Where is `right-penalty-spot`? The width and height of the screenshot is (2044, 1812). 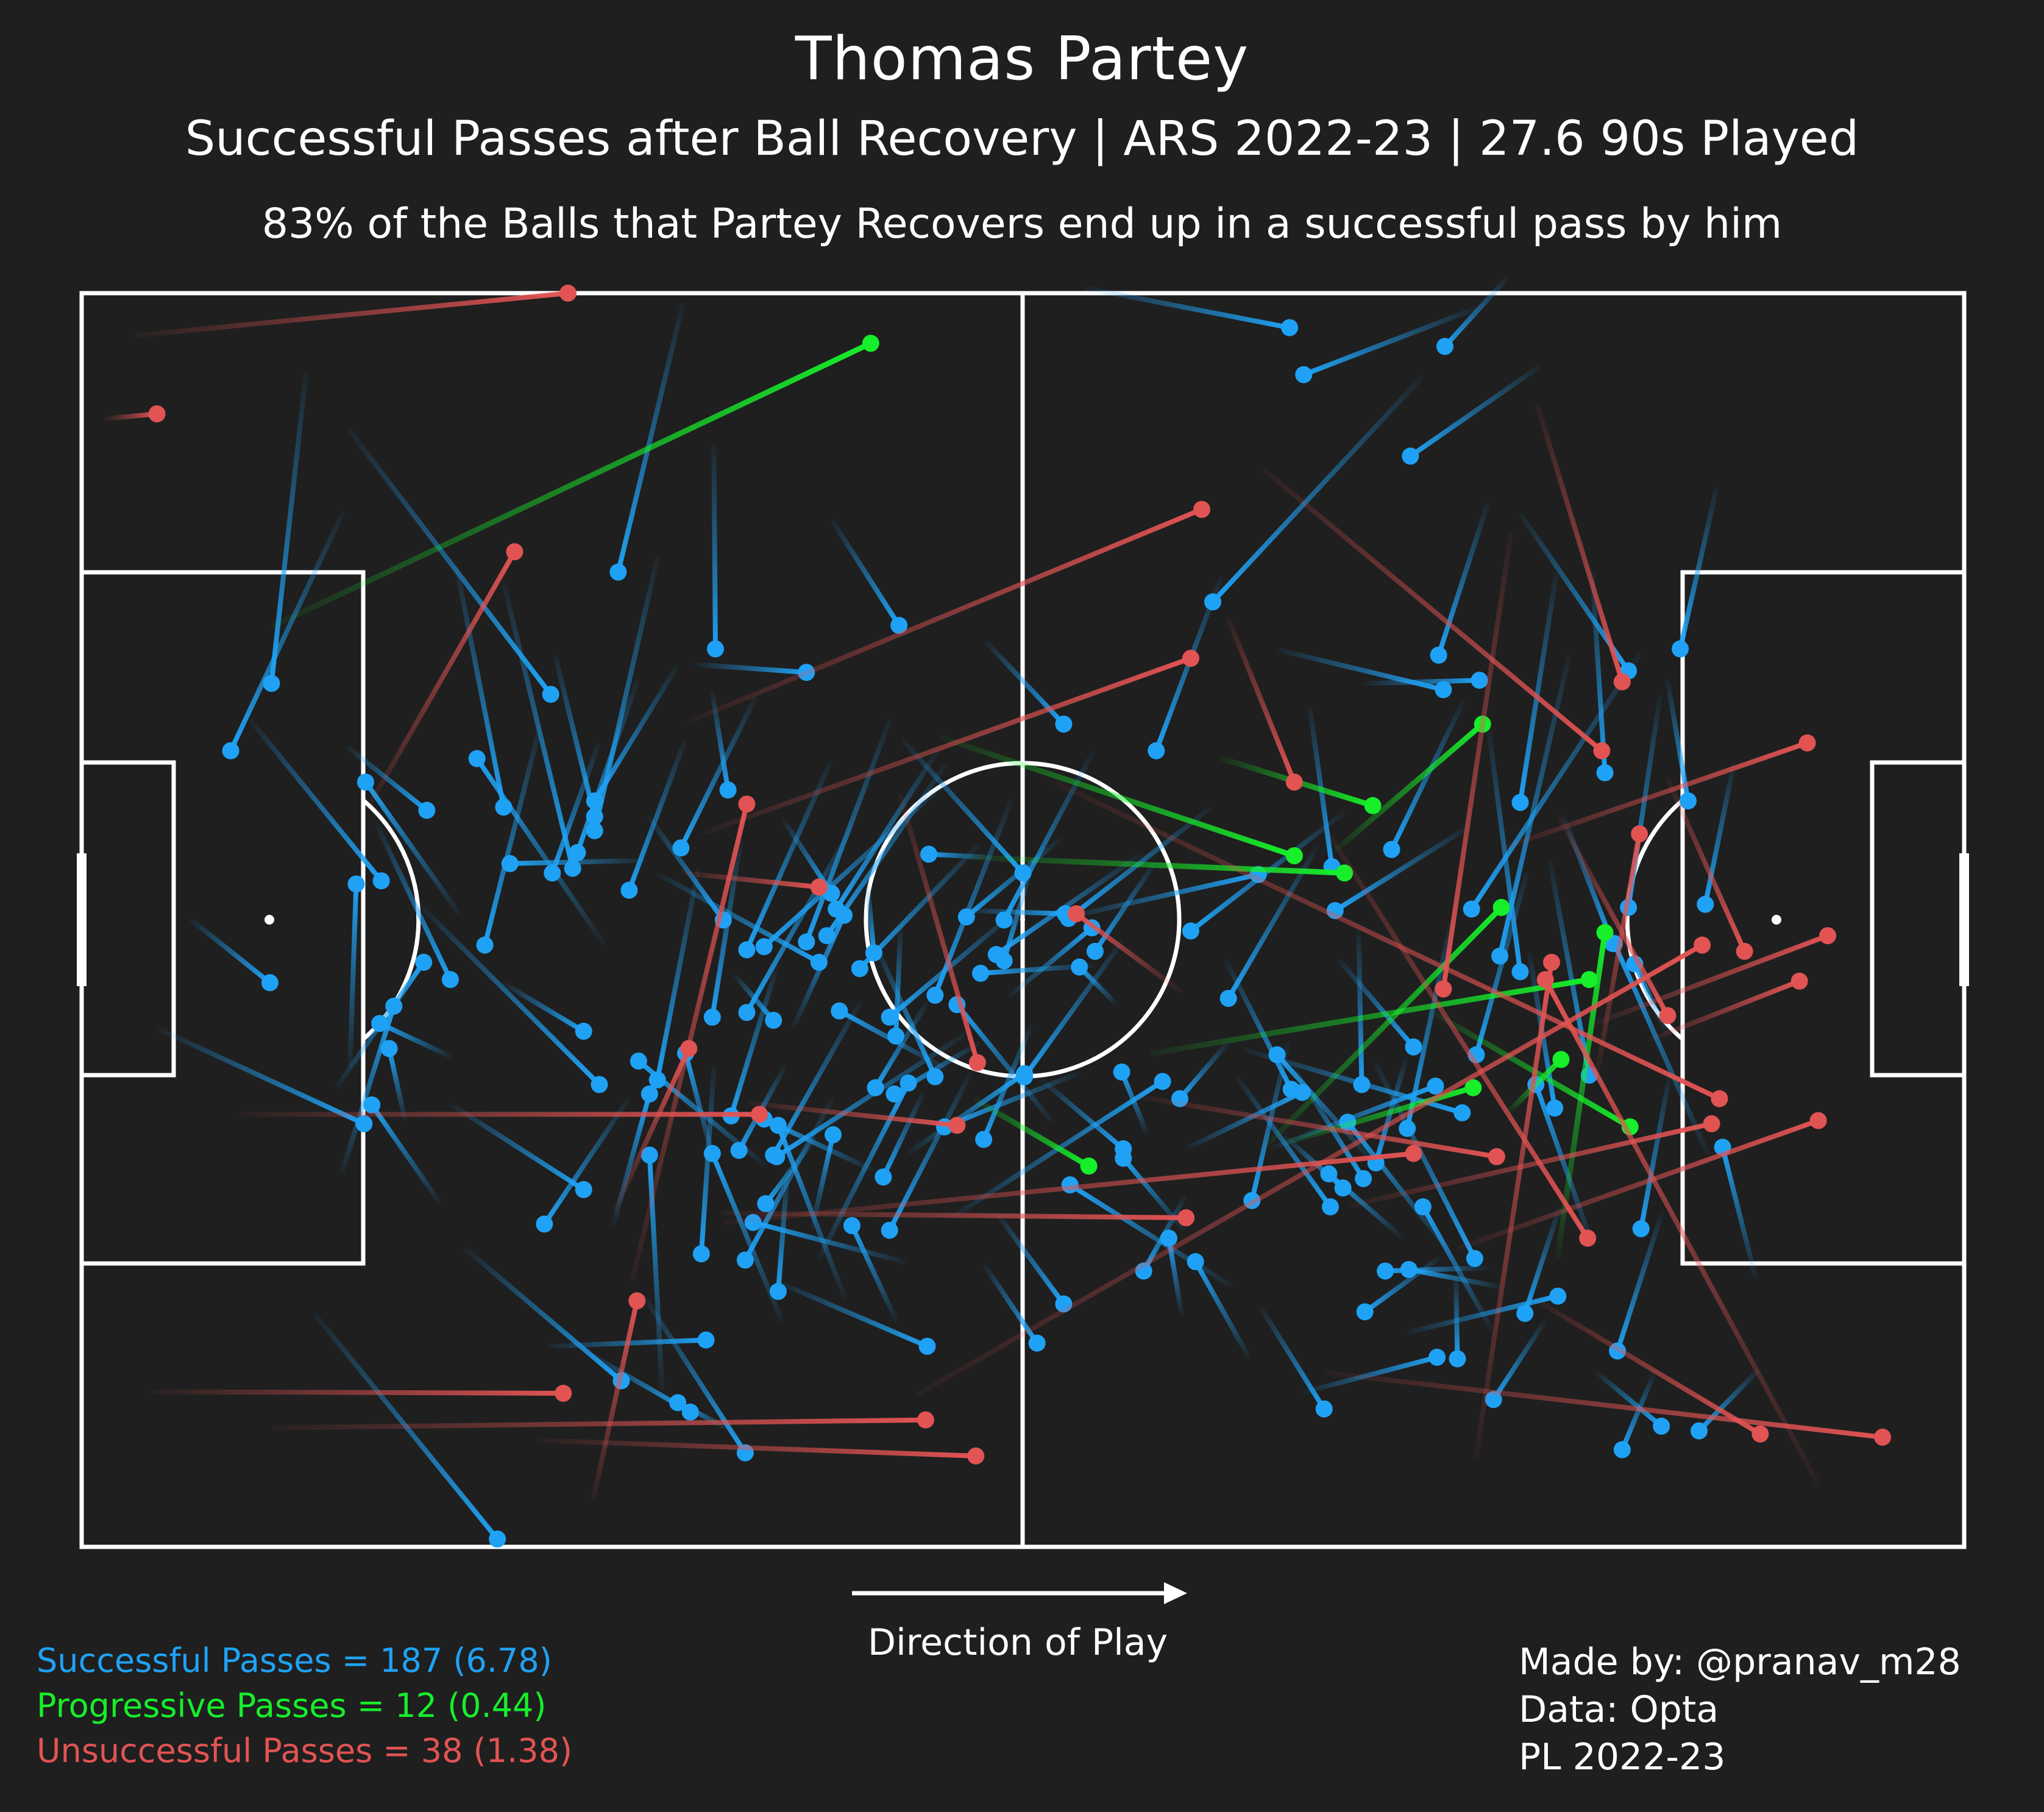
right-penalty-spot is located at coordinates (1777, 920).